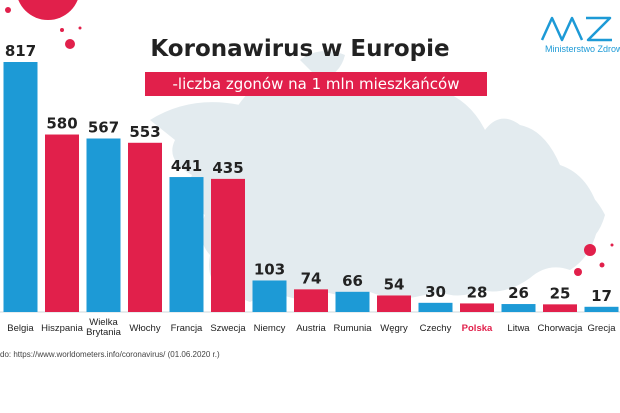 Image resolution: width=620 pixels, height=413 pixels. What do you see at coordinates (582, 49) in the screenshot?
I see `logo-label: Ministerstwo Zdrowia` at bounding box center [582, 49].